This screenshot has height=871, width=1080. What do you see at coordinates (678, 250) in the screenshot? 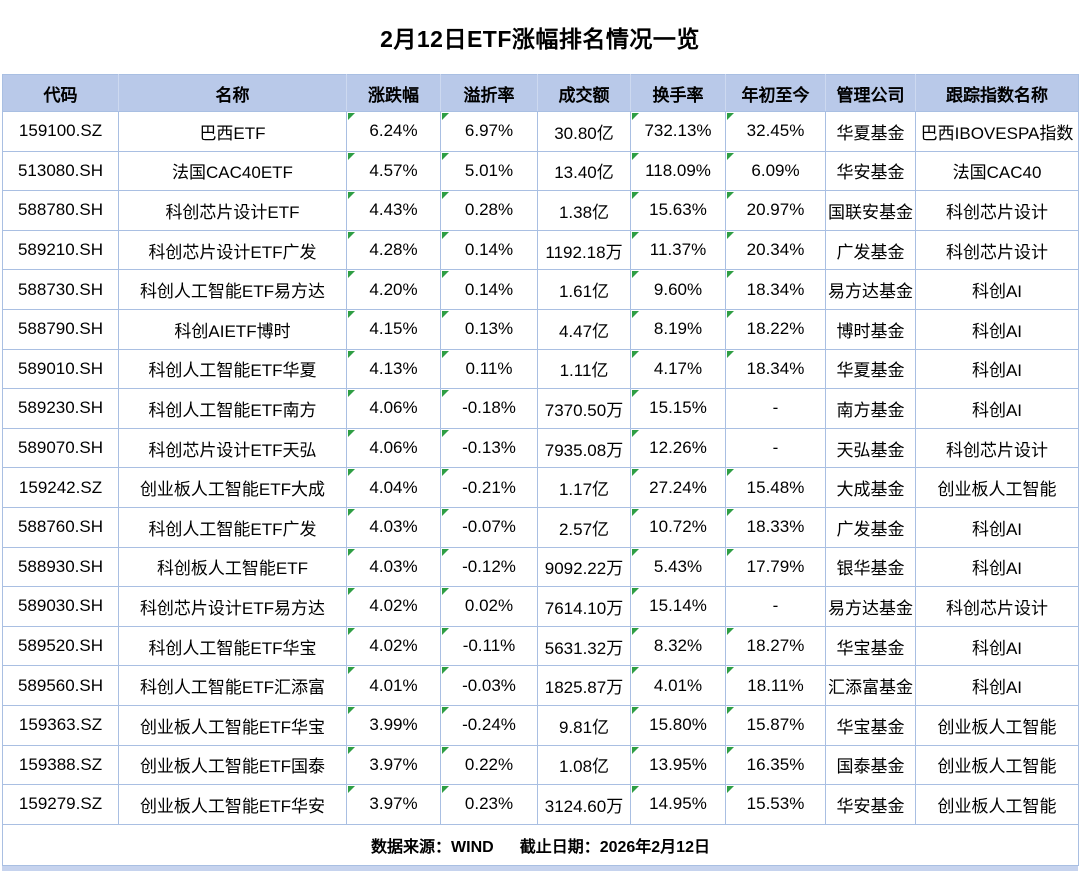
I see `cell-turnover_rate: 11.37%` at bounding box center [678, 250].